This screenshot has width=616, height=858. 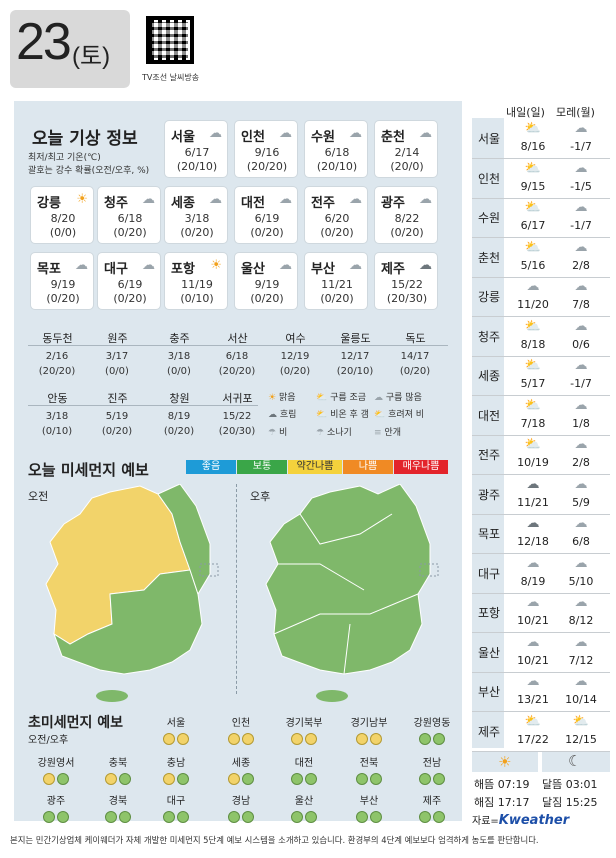 I want to click on ultra-city-name: 경기북부, so click(x=304, y=723).